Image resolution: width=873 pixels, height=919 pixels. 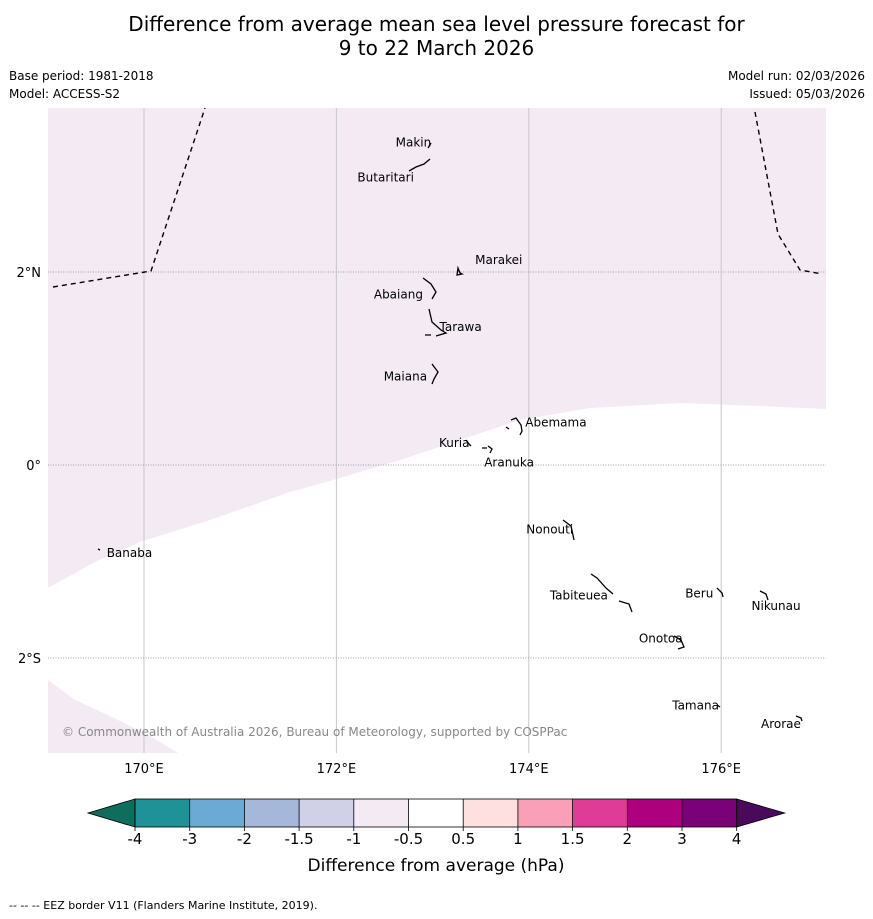 What do you see at coordinates (529, 769) in the screenshot?
I see `longitude-label: 174°E` at bounding box center [529, 769].